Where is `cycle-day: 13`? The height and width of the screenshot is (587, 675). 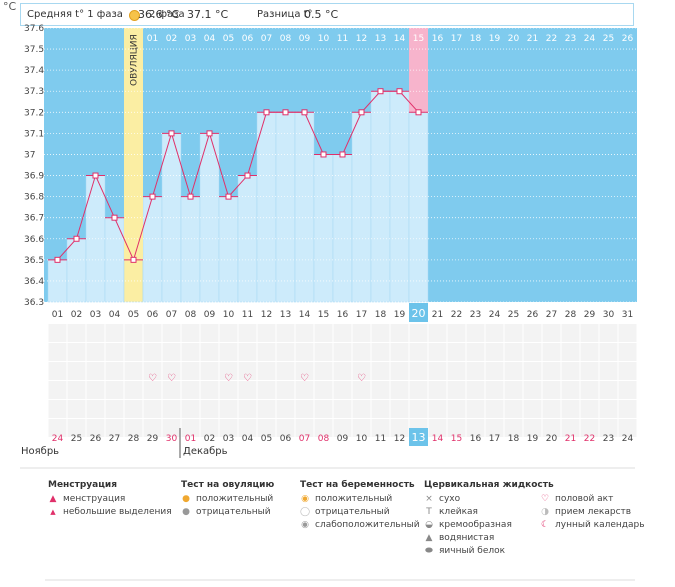 cycle-day: 13 is located at coordinates (285, 315).